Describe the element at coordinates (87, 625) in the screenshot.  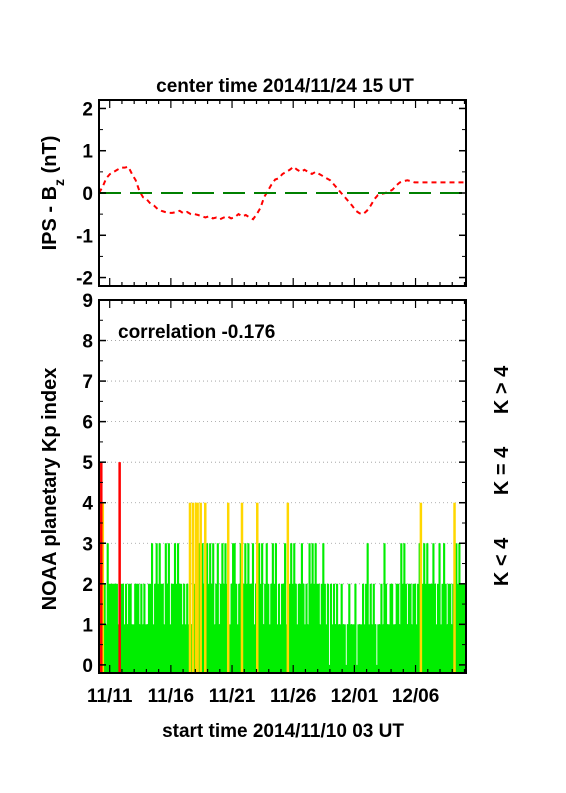
I see `bottom-y-tick-label: 1` at that location.